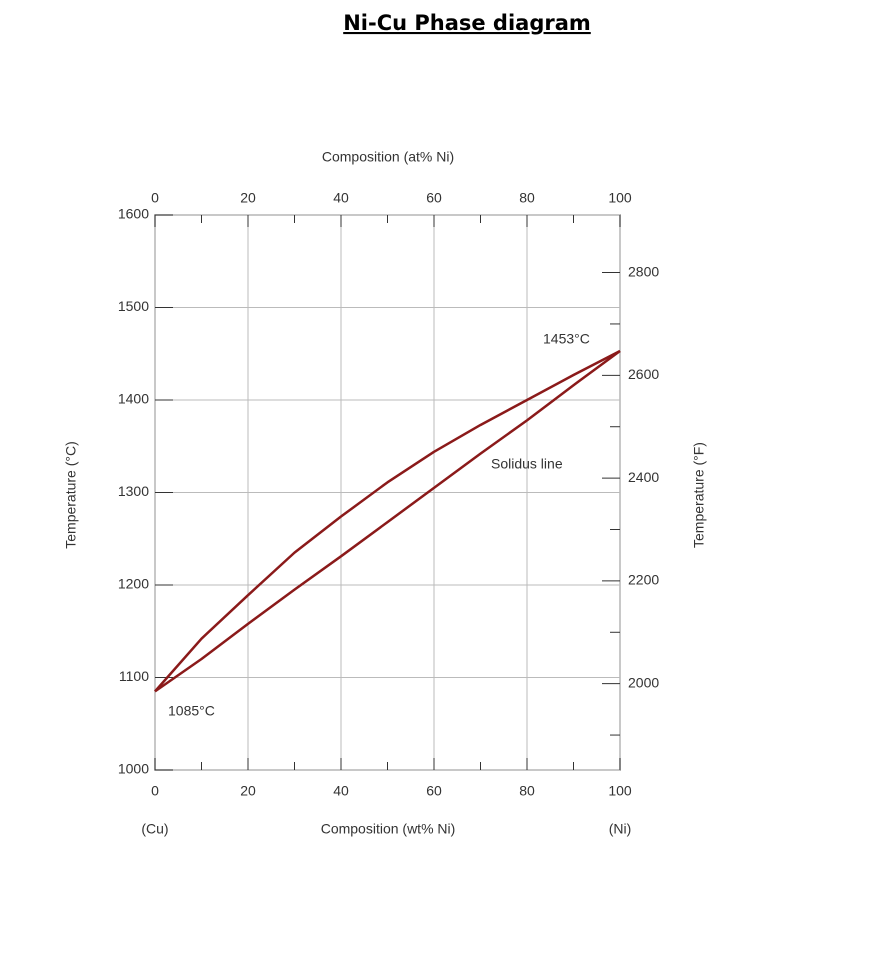 The height and width of the screenshot is (958, 887). I want to click on y2-axis-label: Temperature (°F), so click(699, 495).